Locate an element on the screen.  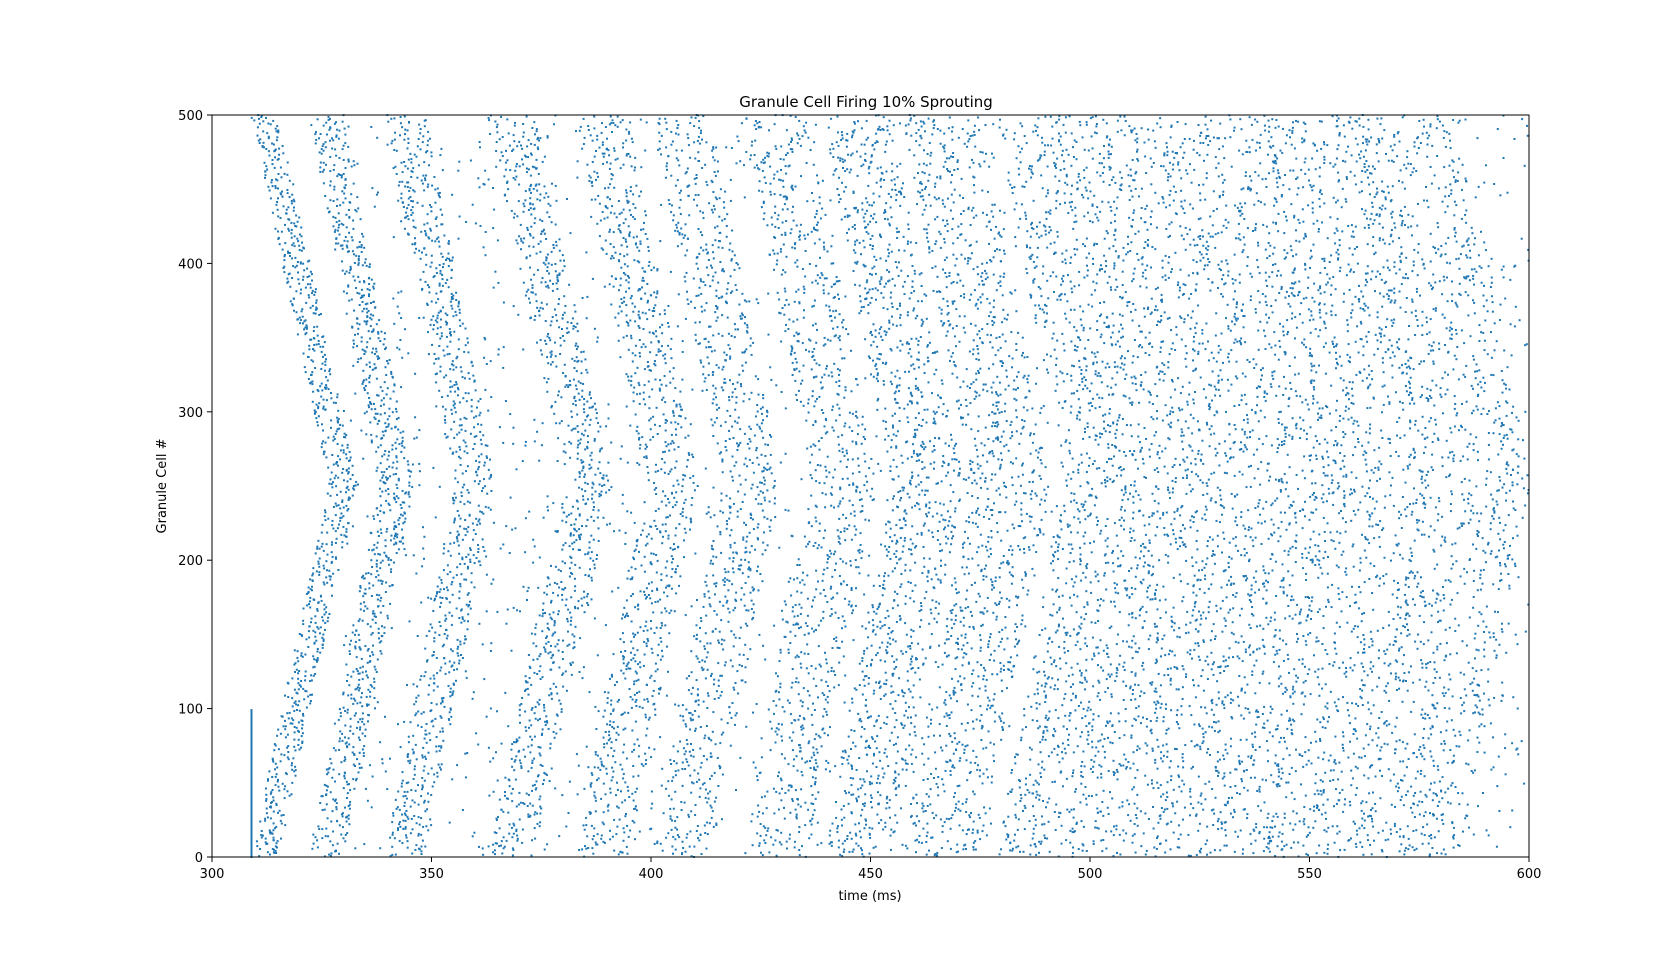
chart-title: Granule Cell Firing 10% Sprouting is located at coordinates (866, 102).